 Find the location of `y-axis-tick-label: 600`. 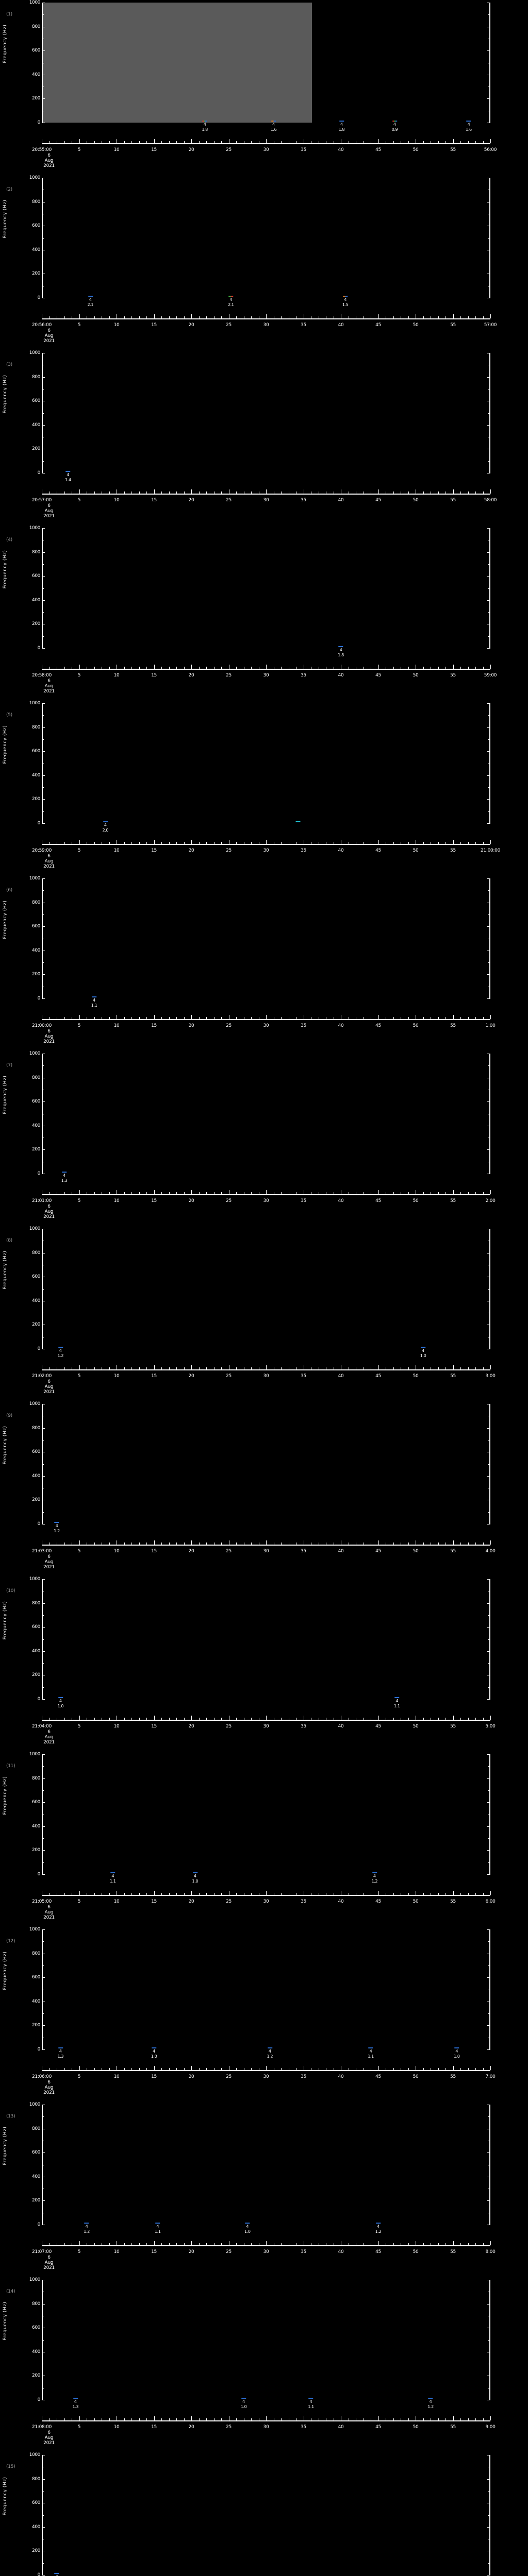

y-axis-tick-label: 600 is located at coordinates (36, 401).